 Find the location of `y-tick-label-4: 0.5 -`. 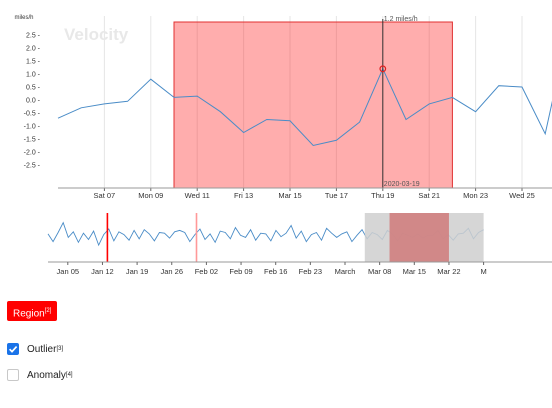

y-tick-label-4: 0.5 - is located at coordinates (33, 88).